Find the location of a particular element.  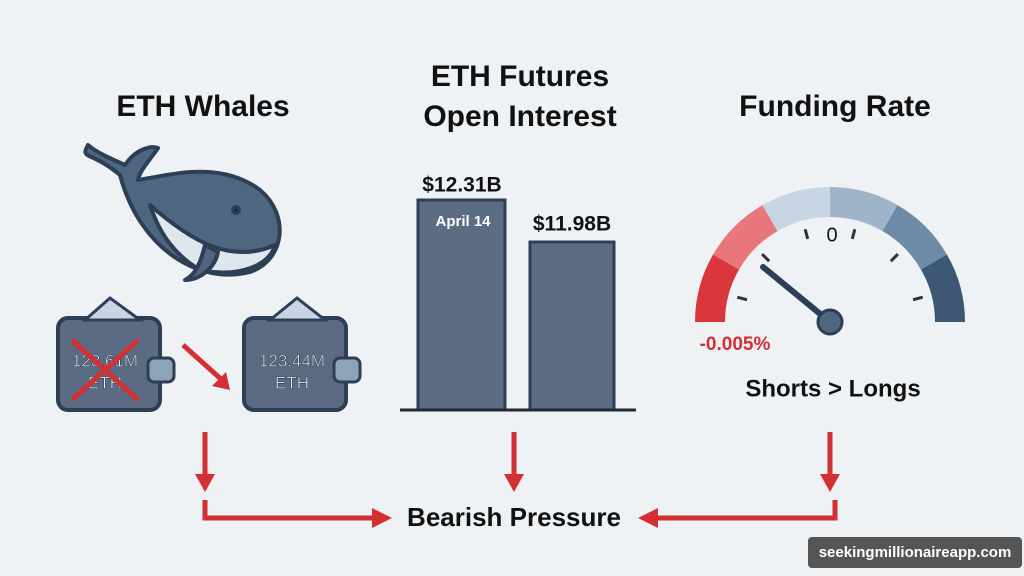

watermark: seekingmillionaireapp.com is located at coordinates (915, 552).